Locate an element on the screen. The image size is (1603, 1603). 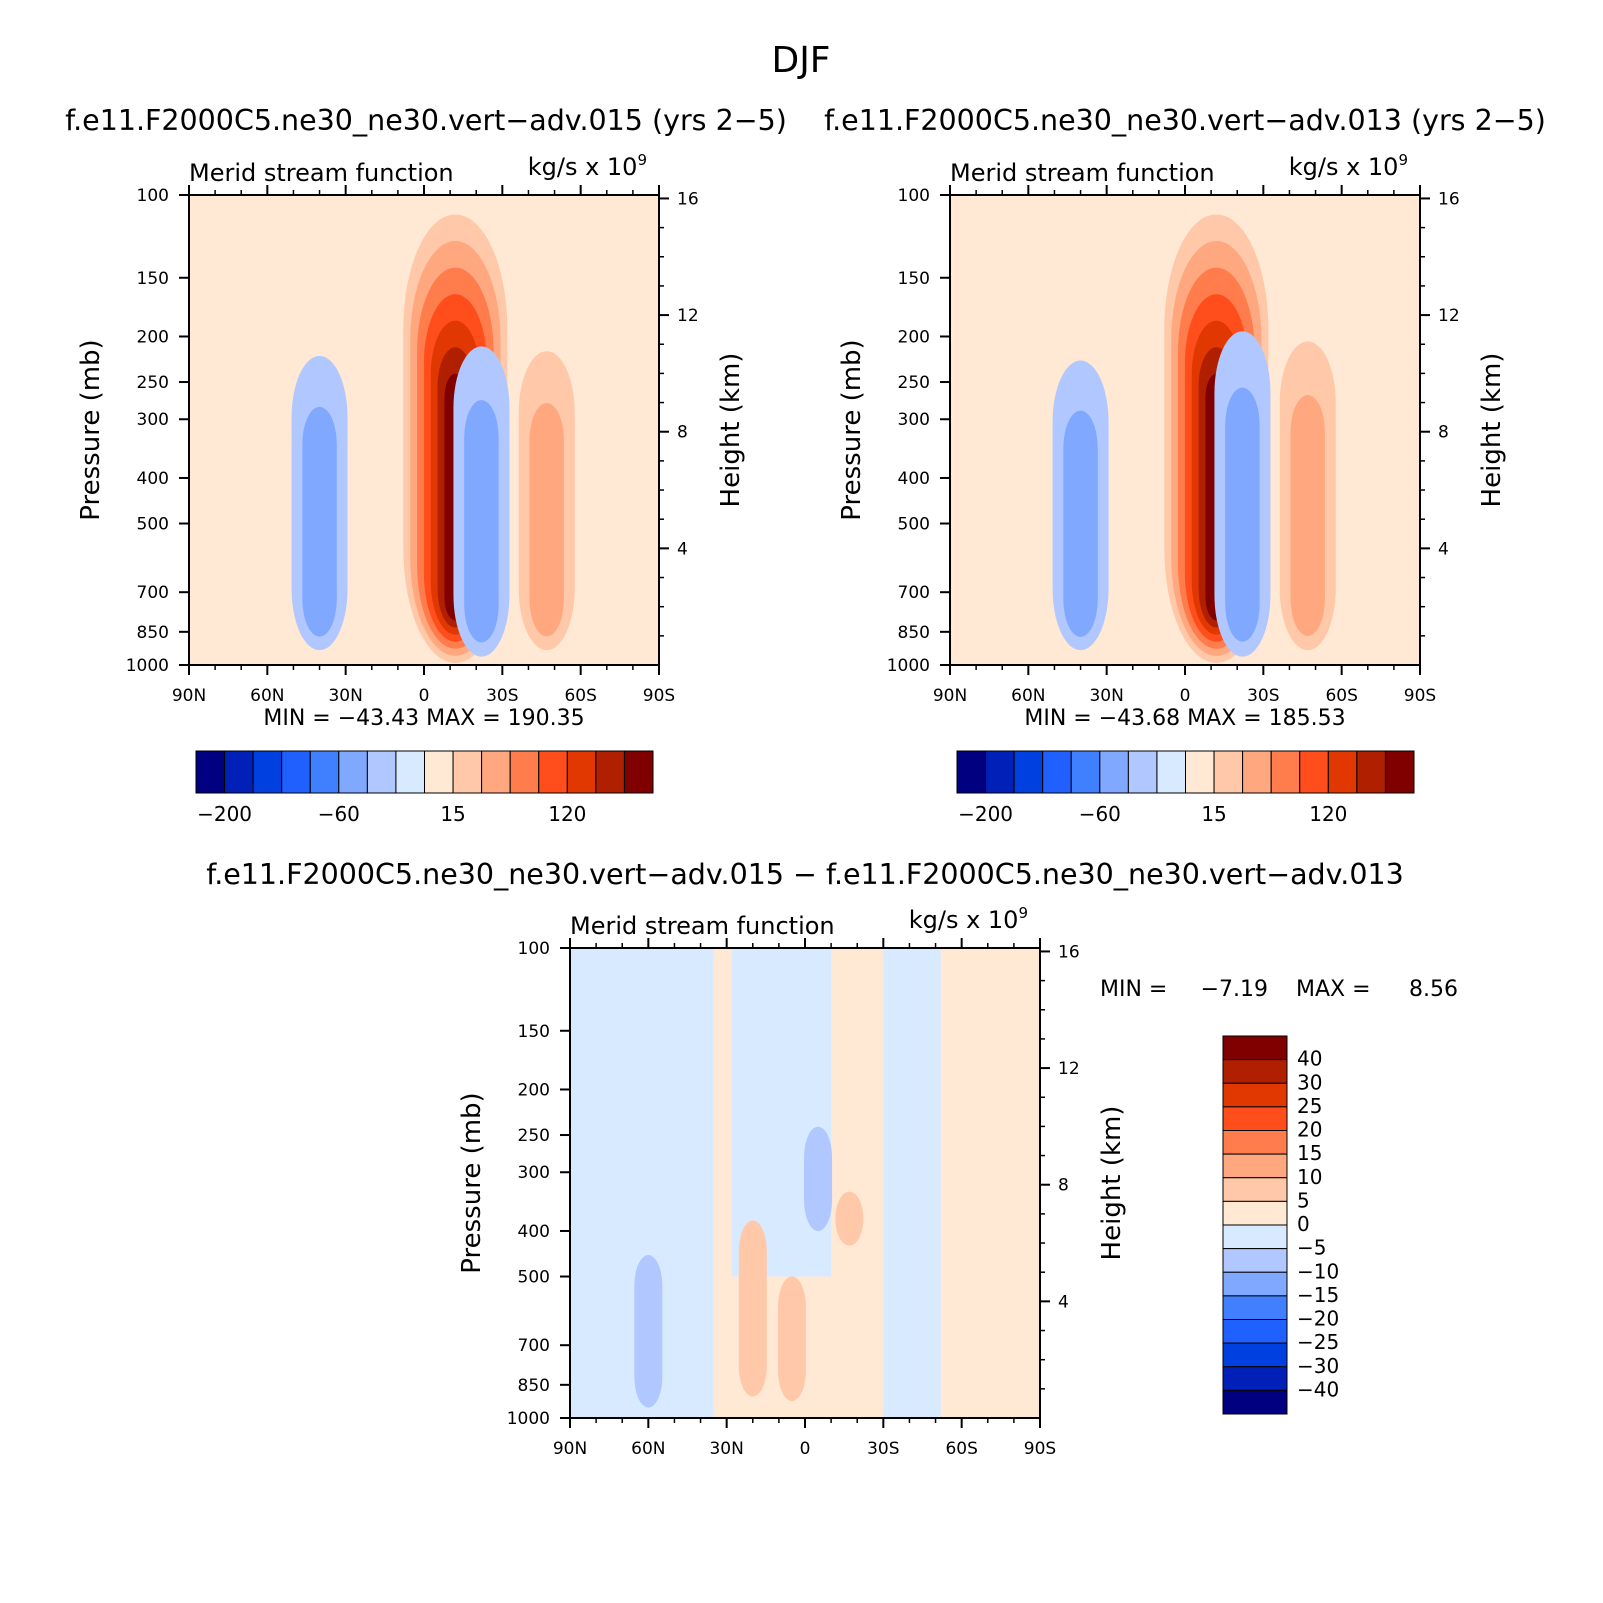
min-max-label: MIN = −43.43 MAX = 190.35 is located at coordinates (423, 718).